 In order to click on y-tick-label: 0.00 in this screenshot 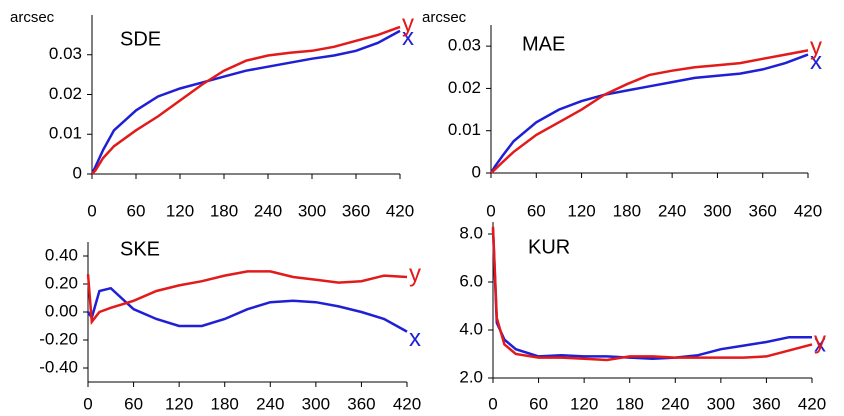, I will do `click(61, 310)`.